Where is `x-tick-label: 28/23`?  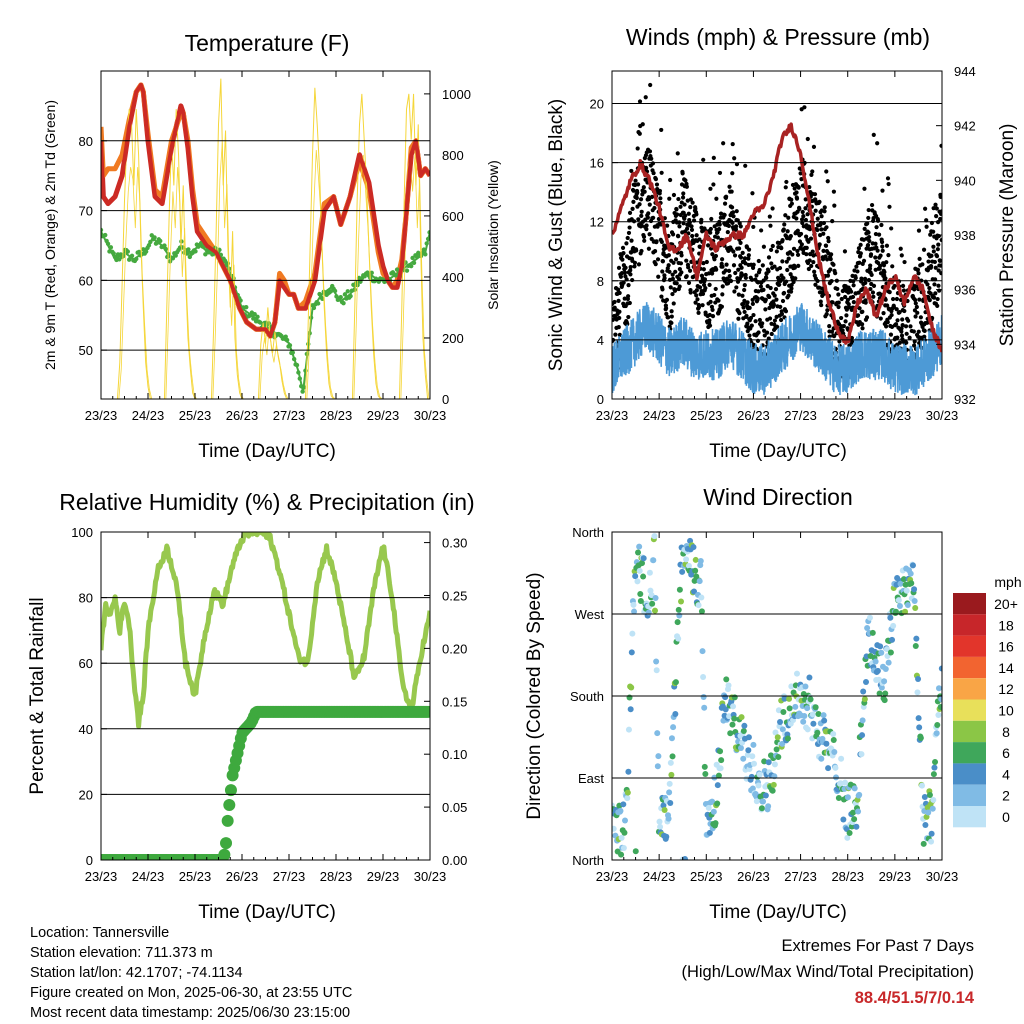 x-tick-label: 28/23 is located at coordinates (336, 415).